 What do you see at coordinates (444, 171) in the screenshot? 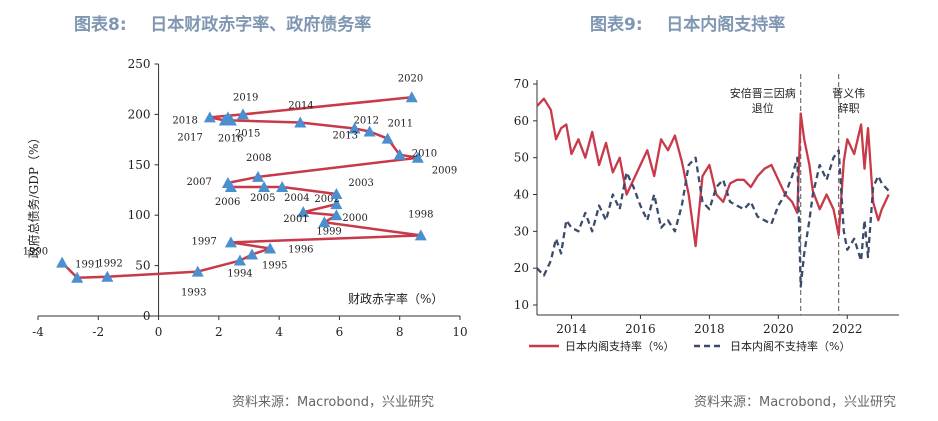
I see `year-label-2009: 2009` at bounding box center [444, 171].